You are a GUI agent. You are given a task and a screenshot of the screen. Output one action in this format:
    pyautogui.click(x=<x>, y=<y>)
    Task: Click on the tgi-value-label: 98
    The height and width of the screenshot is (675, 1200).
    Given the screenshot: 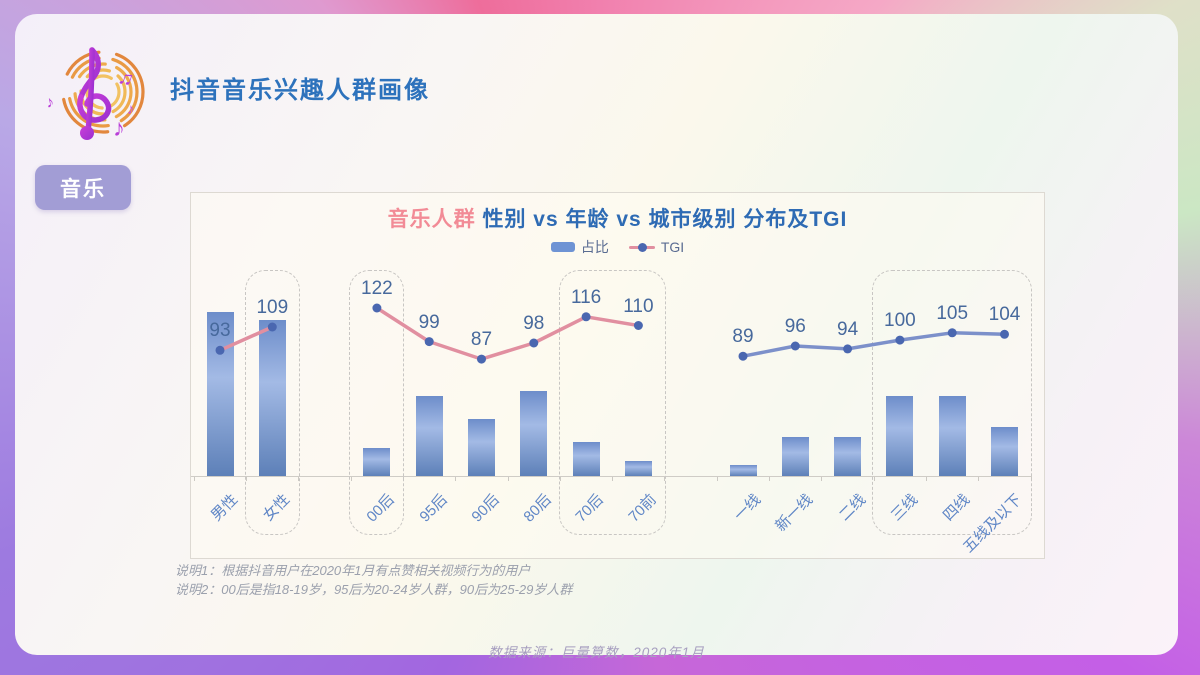 What is the action you would take?
    pyautogui.click(x=534, y=324)
    